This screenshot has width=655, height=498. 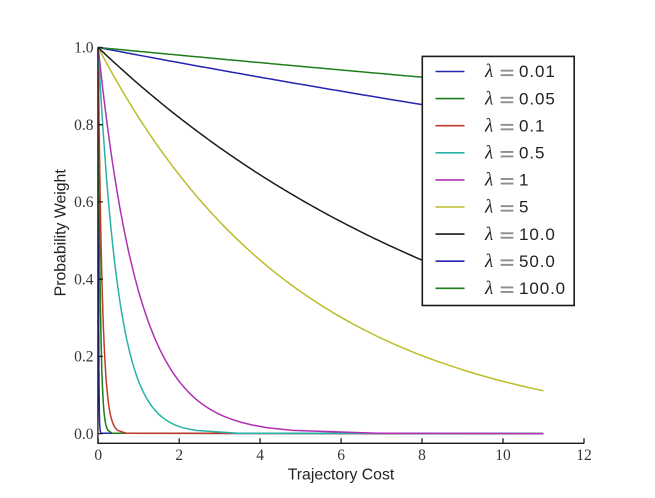 I want to click on svg-text: Trajectory Cost, so click(x=341, y=474).